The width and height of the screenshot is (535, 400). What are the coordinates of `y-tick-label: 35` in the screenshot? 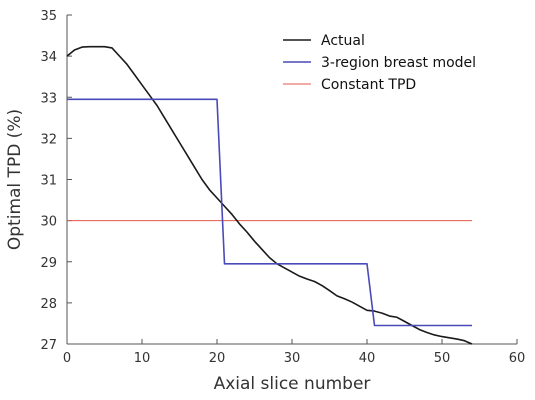 It's located at (48, 16).